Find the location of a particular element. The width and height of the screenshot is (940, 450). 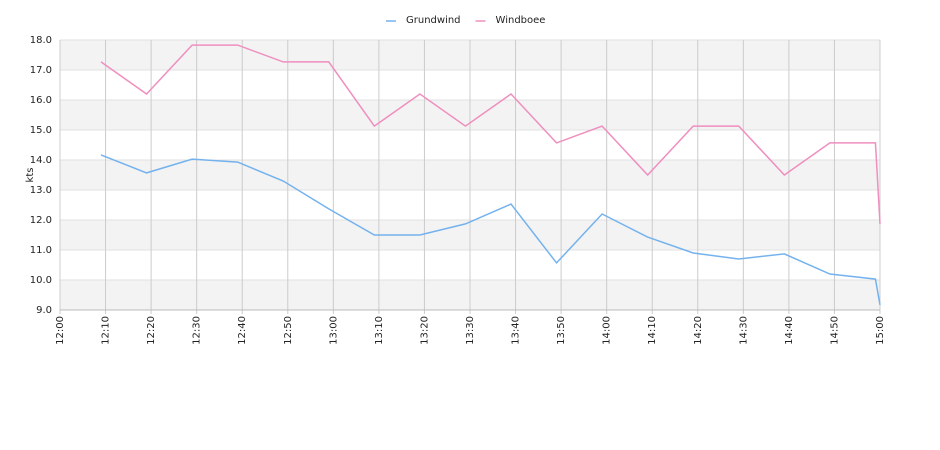

y-tick-label: 10.0 is located at coordinates (41, 280).